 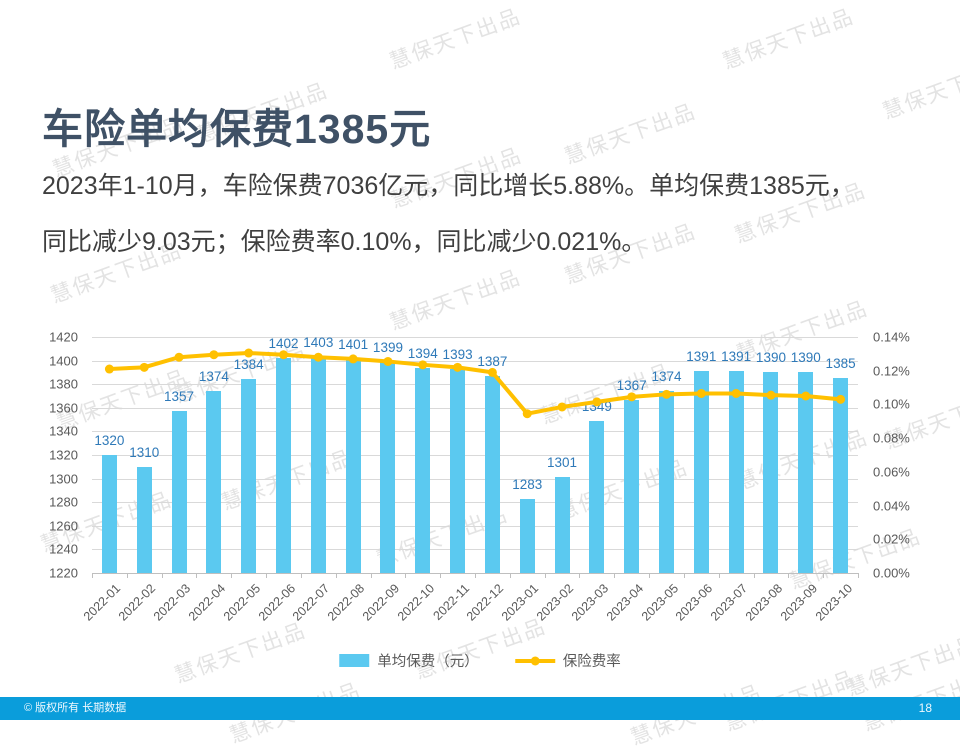 What do you see at coordinates (891, 506) in the screenshot?
I see `right-axis-tick: 0.04%` at bounding box center [891, 506].